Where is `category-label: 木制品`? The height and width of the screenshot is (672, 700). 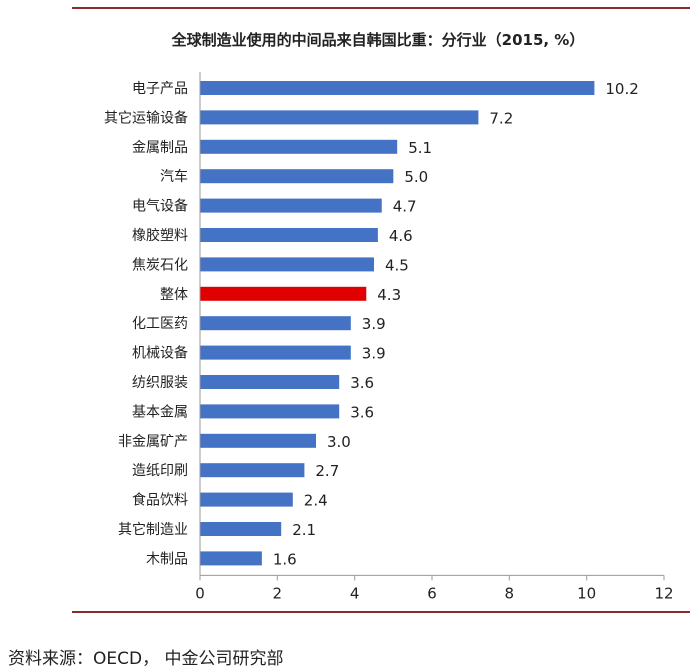
category-label: 木制品 is located at coordinates (167, 559).